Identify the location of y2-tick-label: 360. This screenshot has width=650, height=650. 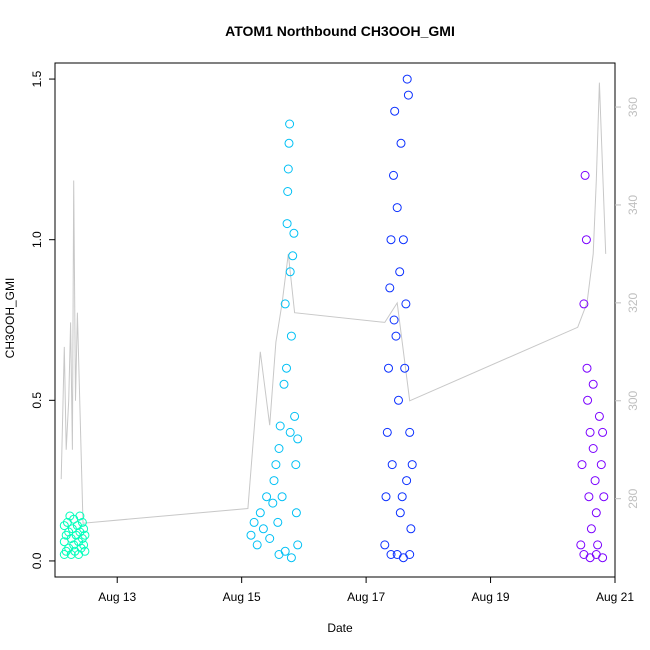
(633, 107).